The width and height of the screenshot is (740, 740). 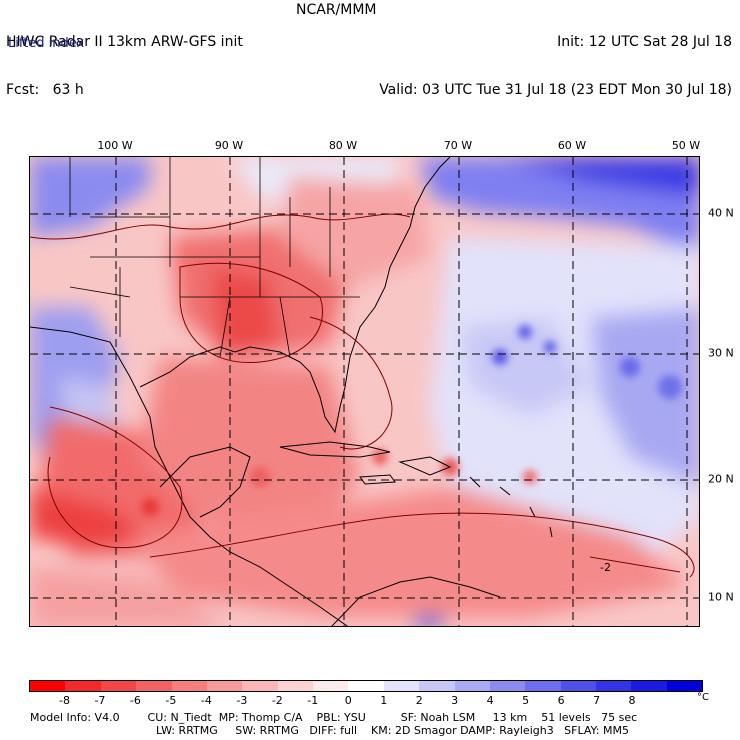 I want to click on colorbar-tick-label: -7, so click(x=100, y=700).